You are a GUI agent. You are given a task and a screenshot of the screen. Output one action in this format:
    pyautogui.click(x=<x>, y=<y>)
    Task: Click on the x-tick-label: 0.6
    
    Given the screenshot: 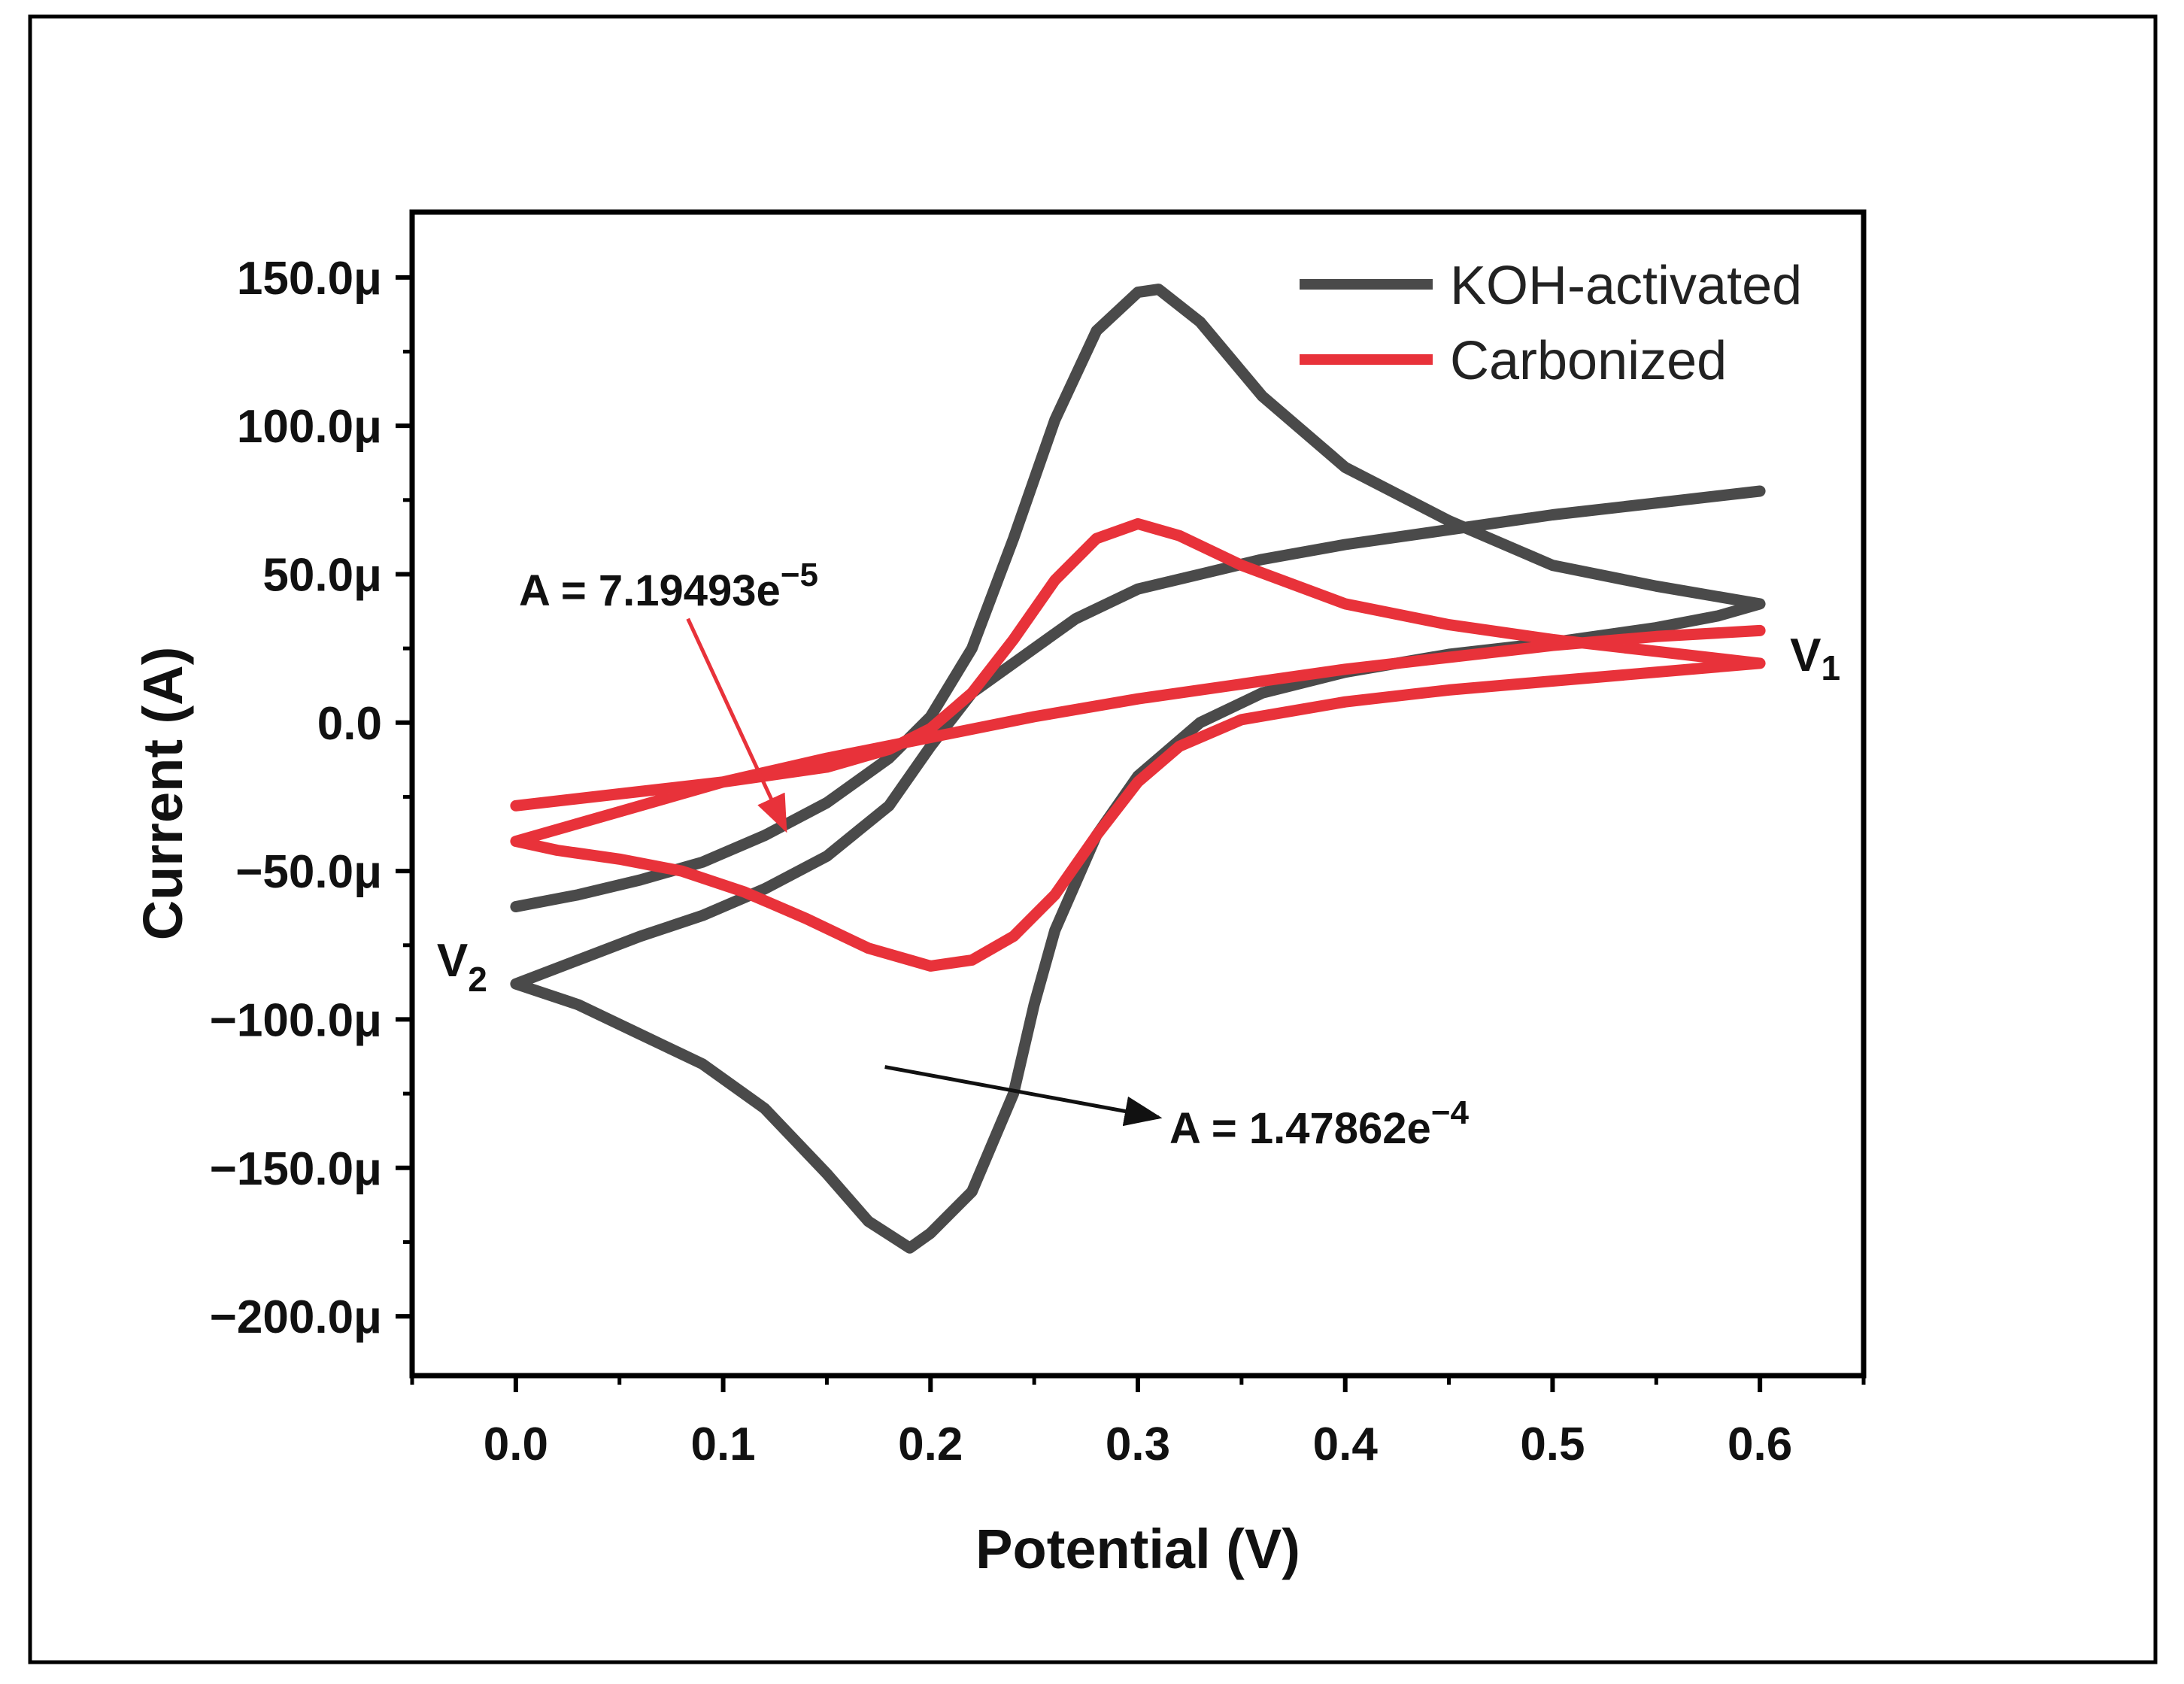 What is the action you would take?
    pyautogui.click(x=1760, y=1444)
    